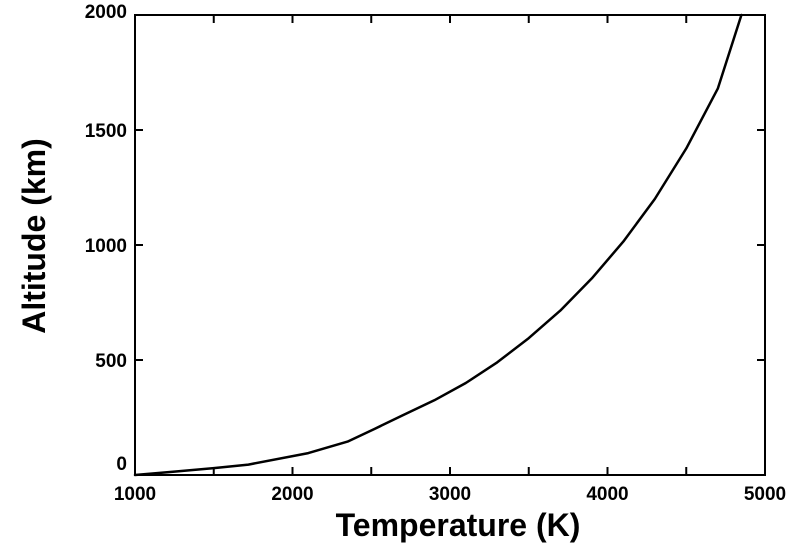 The image size is (798, 547). I want to click on x-tick-labels: 1000 2000 3000 4000 5000, so click(450, 494).